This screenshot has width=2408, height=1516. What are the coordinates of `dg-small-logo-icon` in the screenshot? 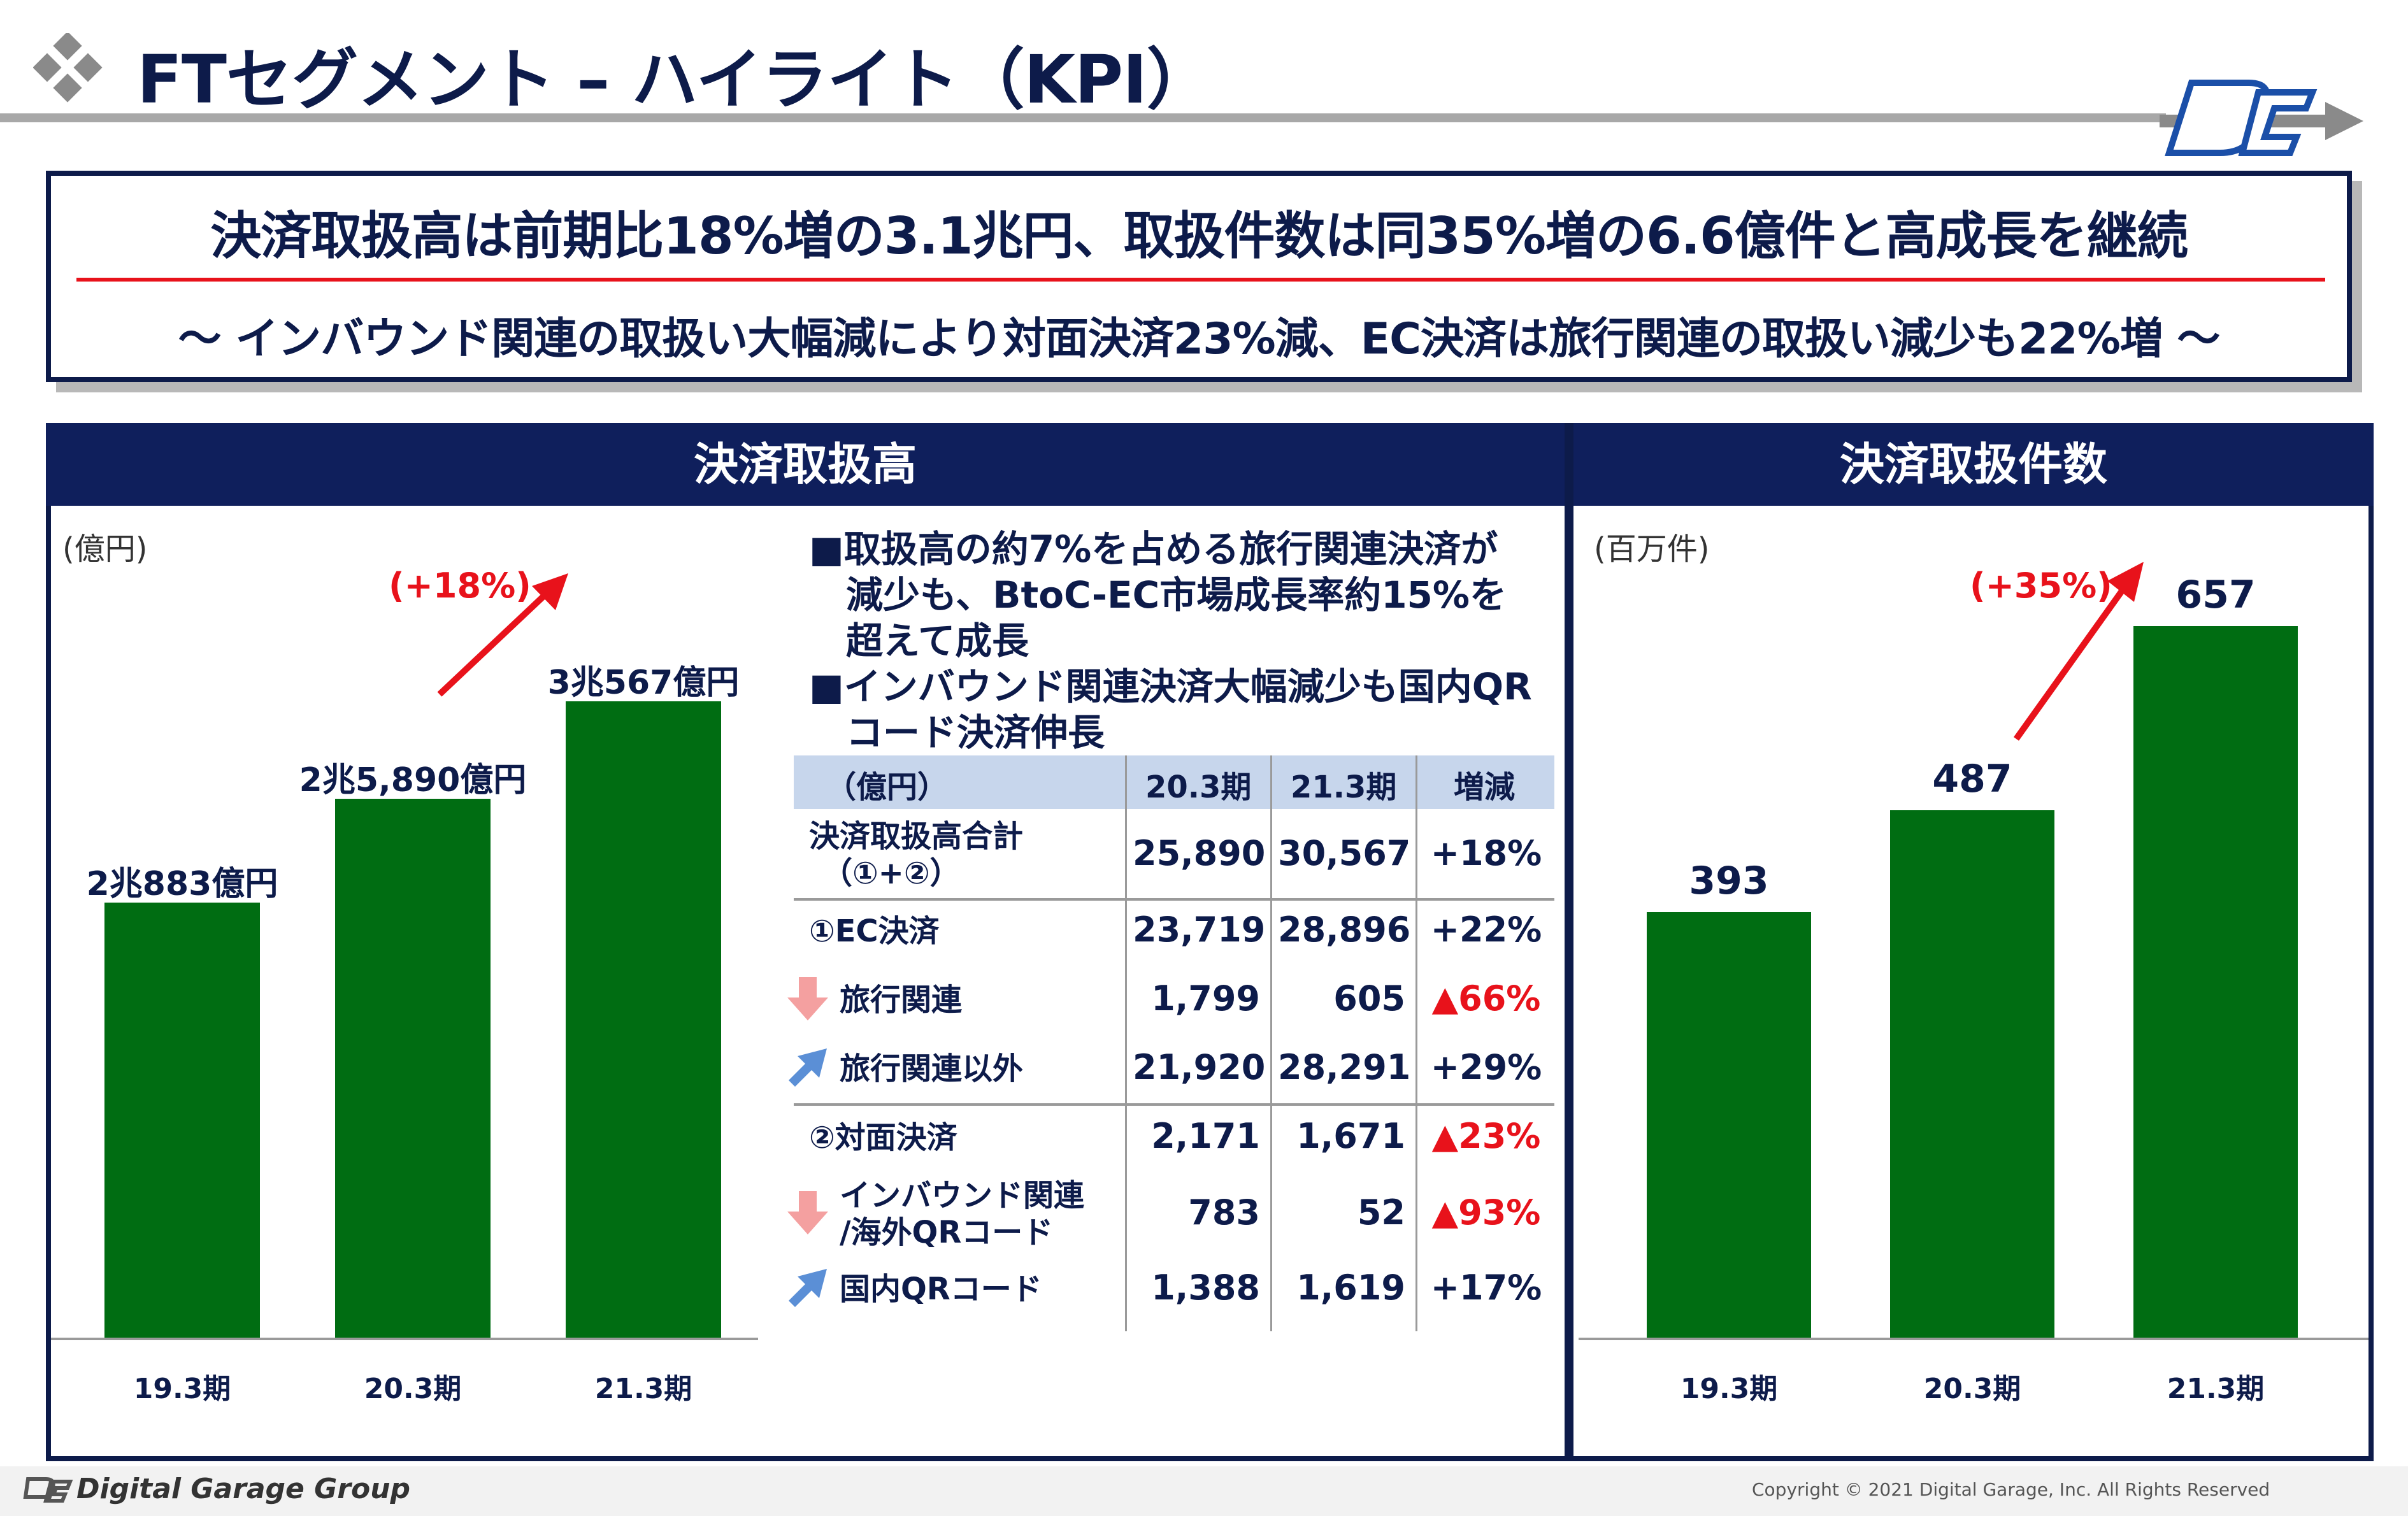 It's located at (48, 1490).